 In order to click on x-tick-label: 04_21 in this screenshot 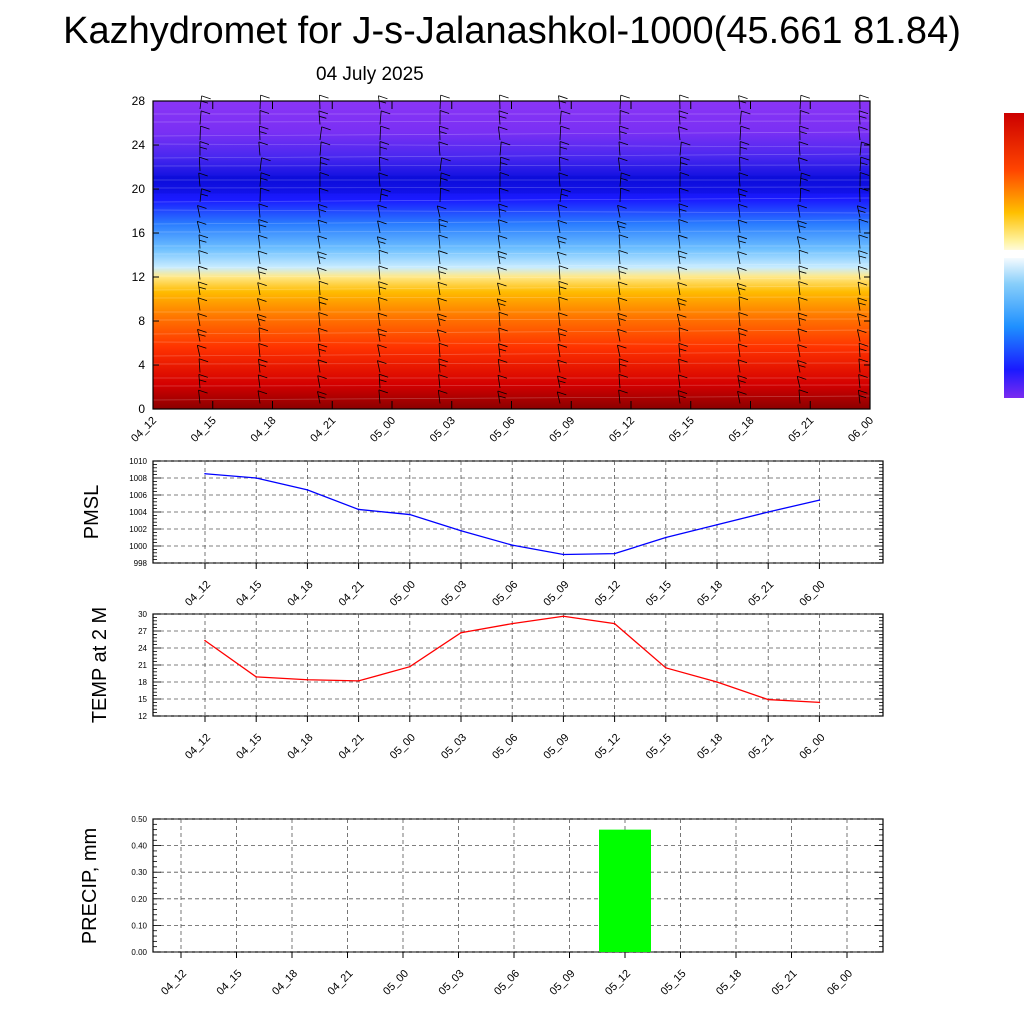, I will do `click(352, 594)`.